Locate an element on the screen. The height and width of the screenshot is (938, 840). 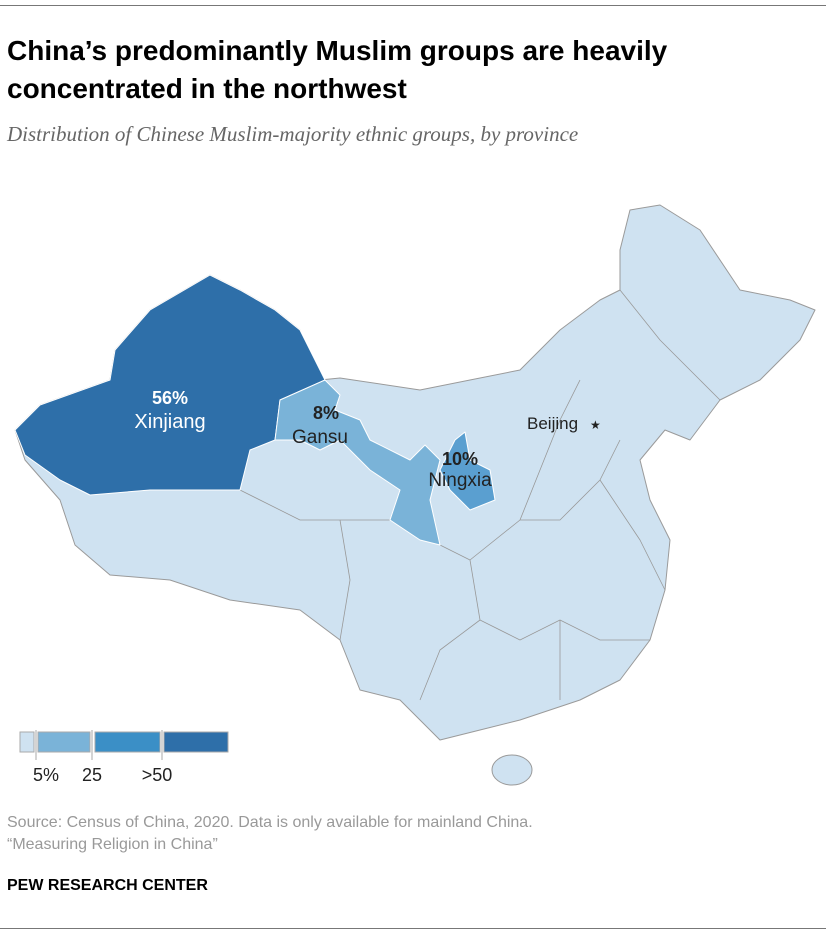
legend-label-25: 25 is located at coordinates (92, 775).